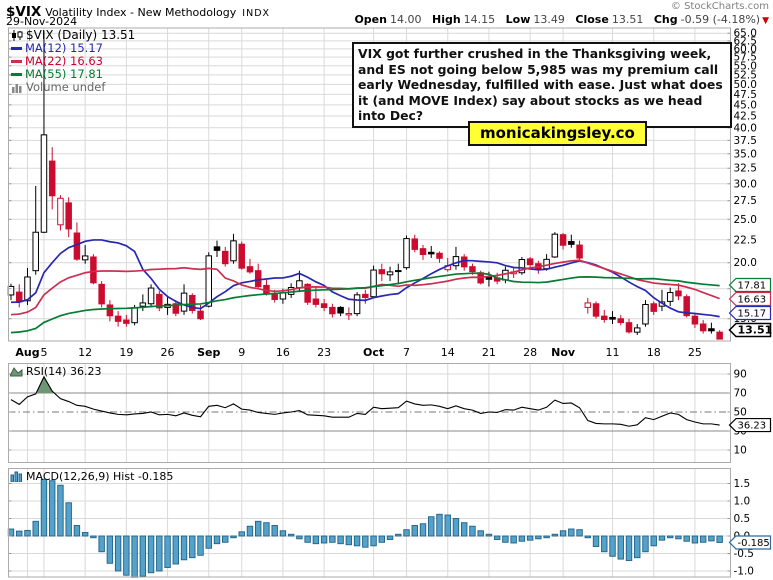 This screenshot has height=580, width=773. Describe the element at coordinates (740, 413) in the screenshot. I see `svg-text: 50` at that location.